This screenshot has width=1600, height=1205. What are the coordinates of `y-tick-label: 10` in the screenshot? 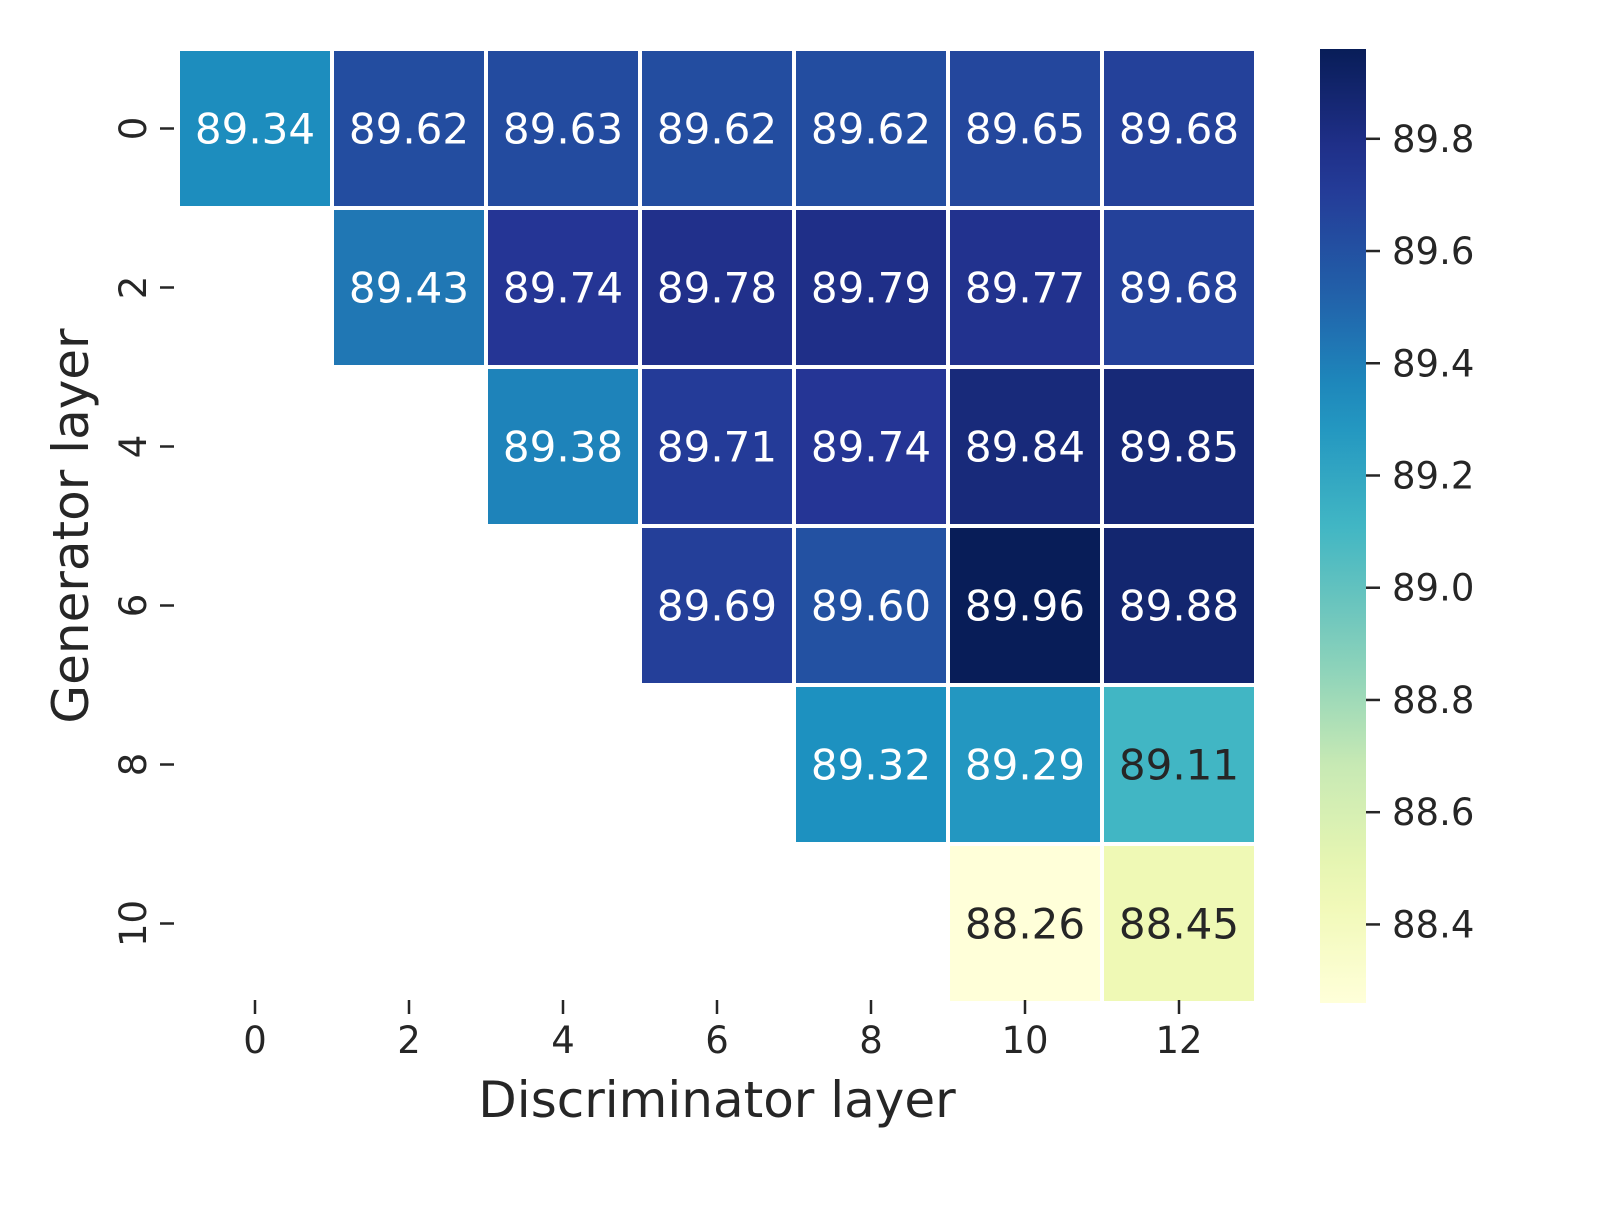 It's located at (133, 923).